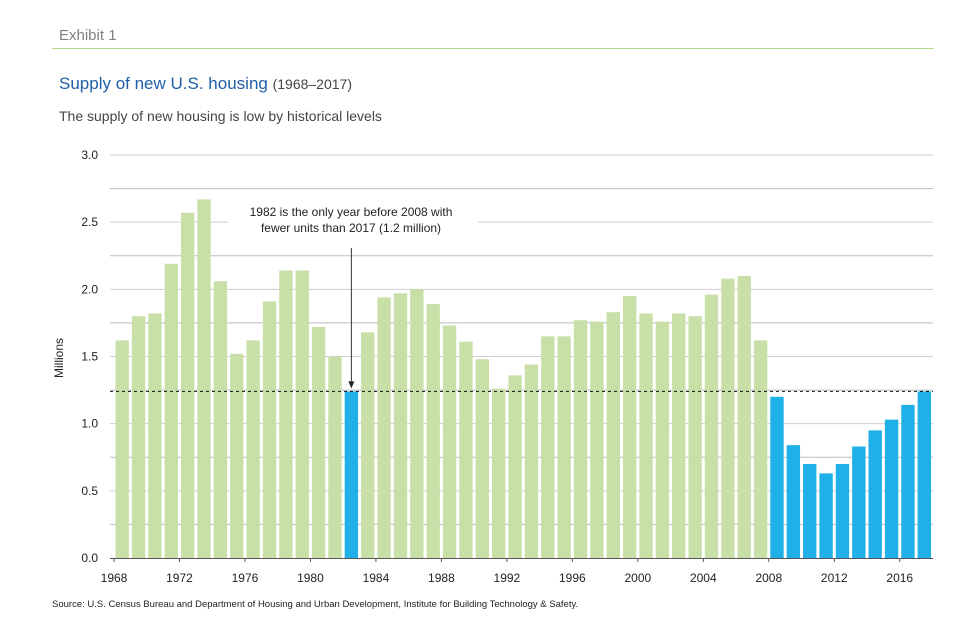 This screenshot has height=641, width=980. What do you see at coordinates (417, 423) in the screenshot?
I see `bar-1986` at bounding box center [417, 423].